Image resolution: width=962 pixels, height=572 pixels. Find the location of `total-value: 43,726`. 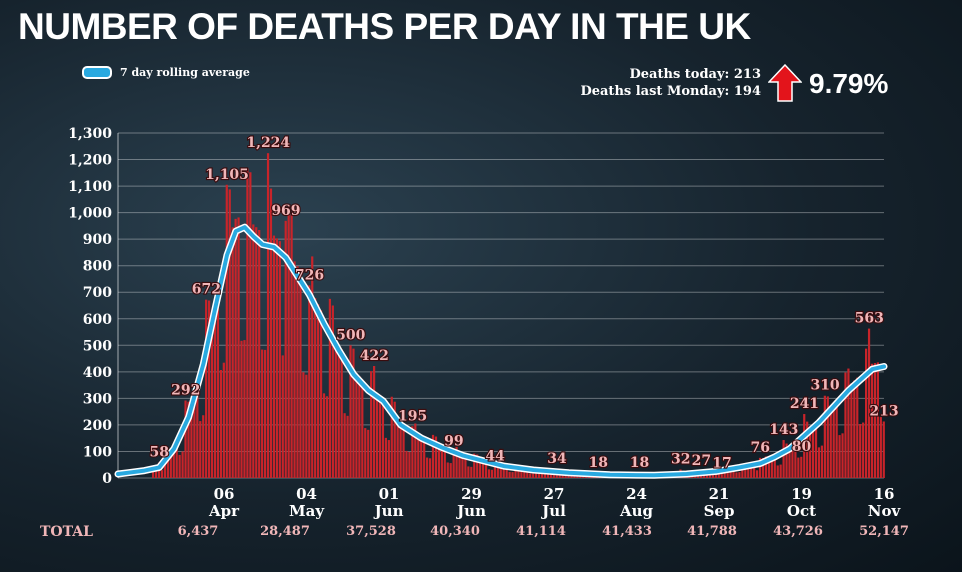

total-value: 43,726 is located at coordinates (798, 531).